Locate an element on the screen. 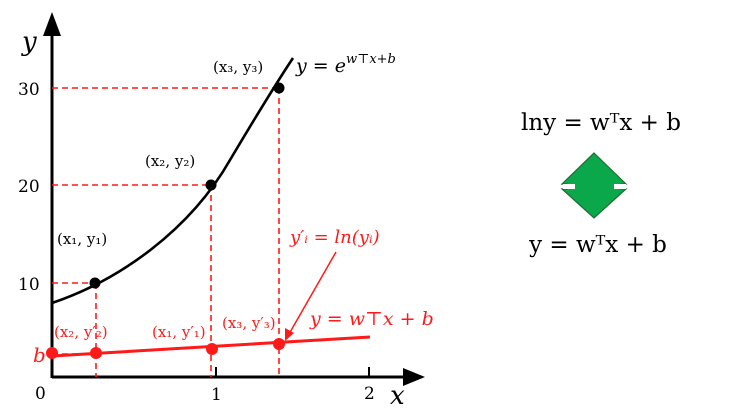  top-equation: lny = wᵀx + b is located at coordinates (601, 123).